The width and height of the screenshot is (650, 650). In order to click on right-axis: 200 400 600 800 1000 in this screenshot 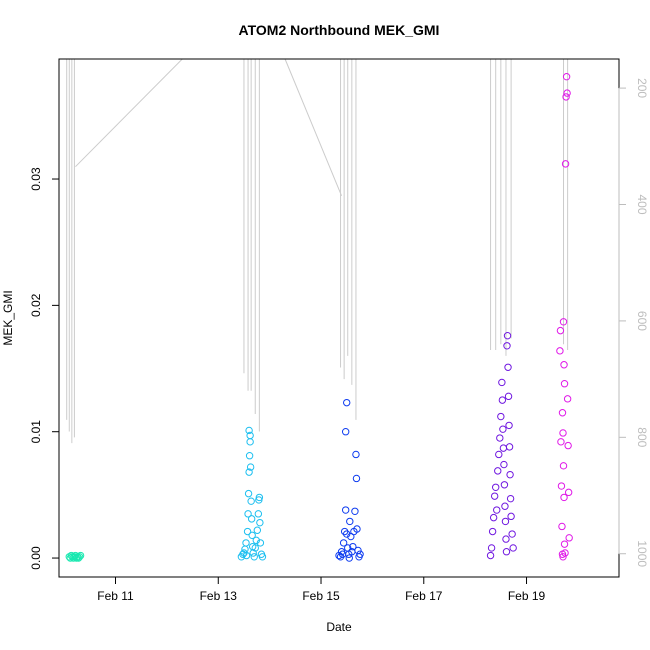, I will do `click(633, 322)`.